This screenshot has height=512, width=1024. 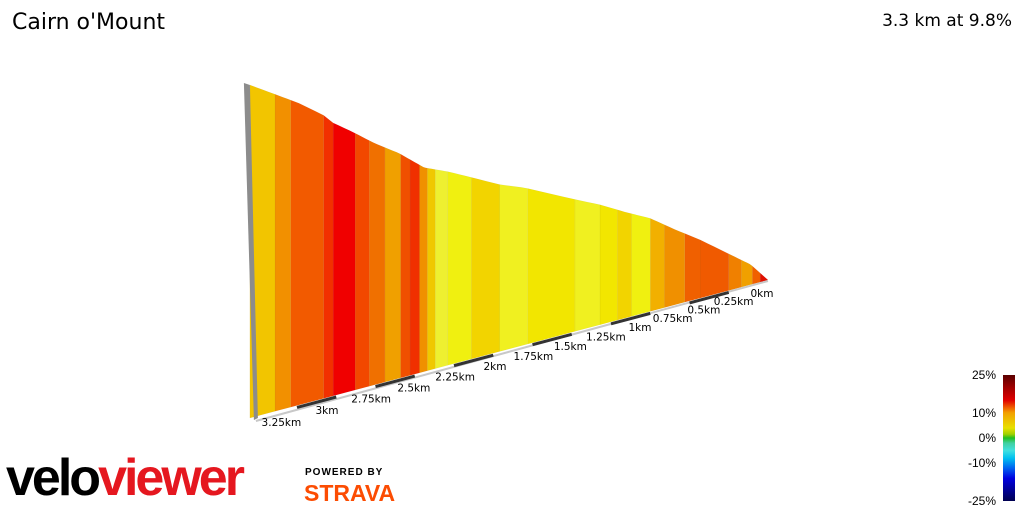 I want to click on gradient-colorbar, so click(x=1009, y=438).